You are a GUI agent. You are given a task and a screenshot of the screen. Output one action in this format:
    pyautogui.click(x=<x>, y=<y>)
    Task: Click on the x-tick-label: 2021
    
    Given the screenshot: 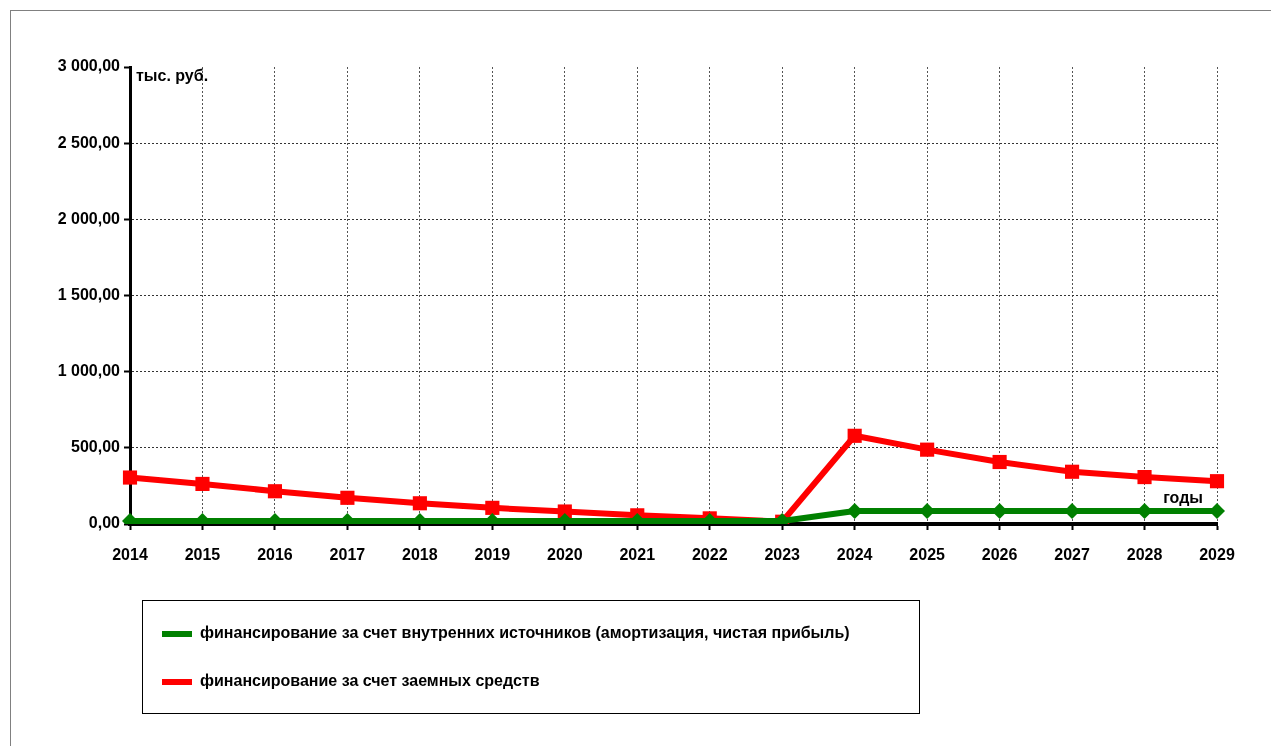 What is the action you would take?
    pyautogui.click(x=637, y=555)
    